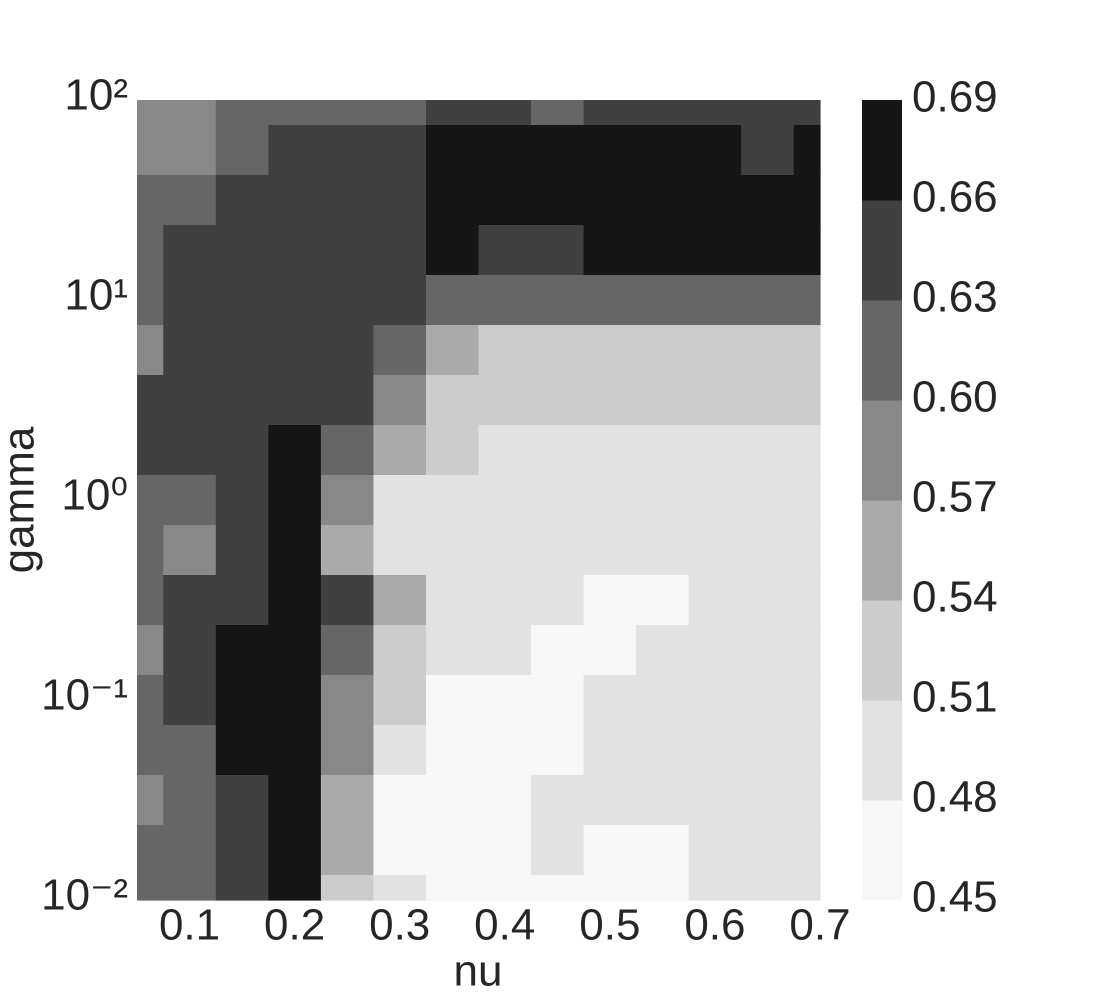 Image resolution: width=1100 pixels, height=1005 pixels. What do you see at coordinates (955, 897) in the screenshot?
I see `colorbar-tick-label: 0.45` at bounding box center [955, 897].